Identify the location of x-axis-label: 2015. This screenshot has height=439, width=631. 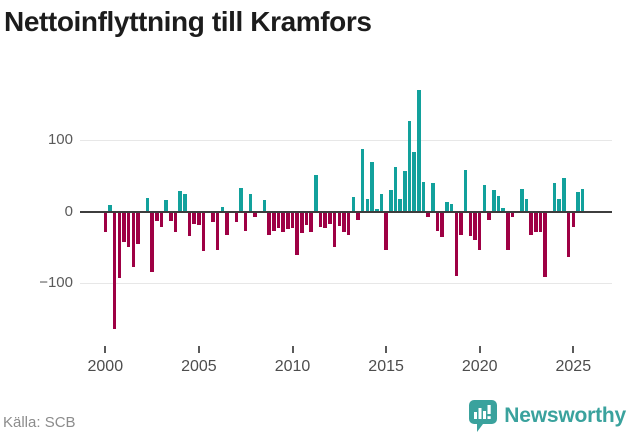
(386, 366).